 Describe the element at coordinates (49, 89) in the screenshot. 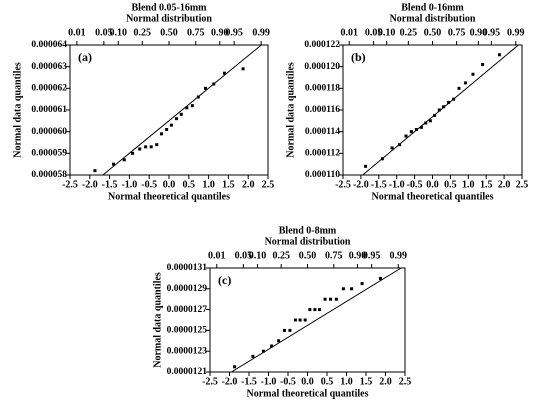

I see `y-tick-label: 0.000062` at that location.